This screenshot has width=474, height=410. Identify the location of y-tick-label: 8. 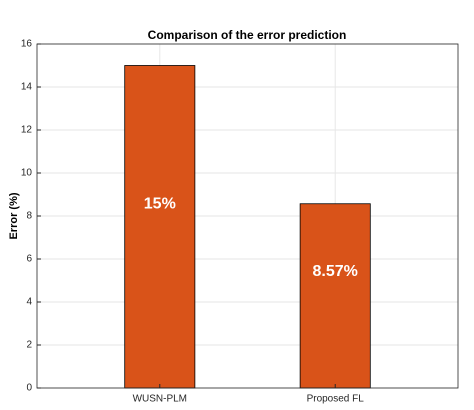
(29, 216).